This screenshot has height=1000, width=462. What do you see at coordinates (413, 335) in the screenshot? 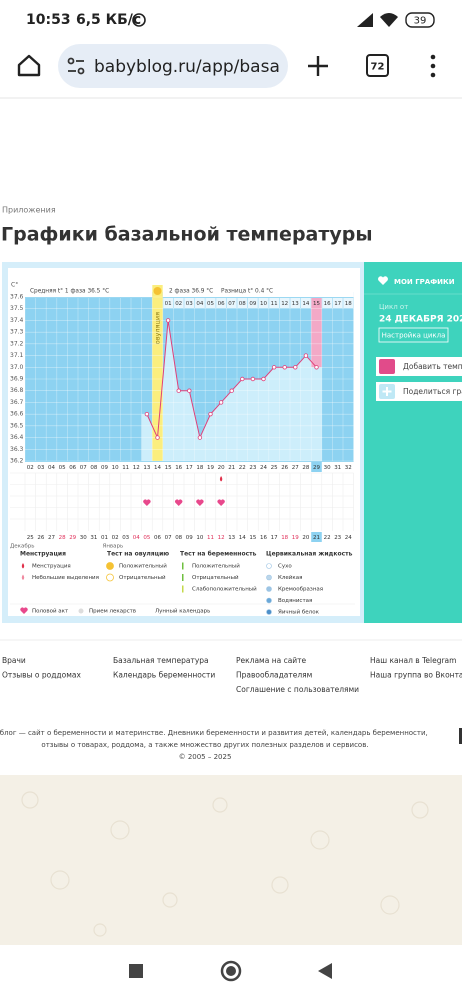
I see `settings-button` at bounding box center [413, 335].